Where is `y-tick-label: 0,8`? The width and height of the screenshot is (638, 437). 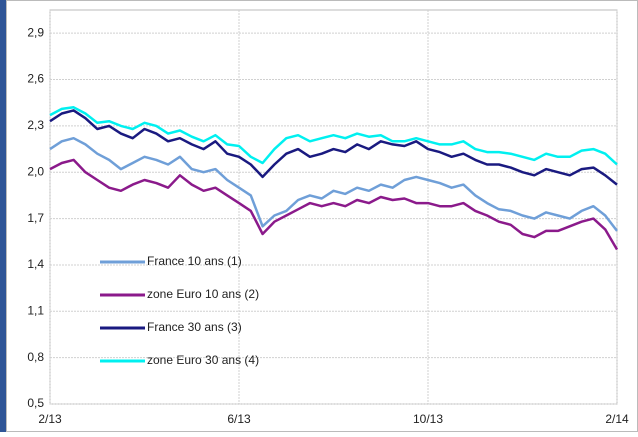
y-tick-label: 0,8 is located at coordinates (35, 357).